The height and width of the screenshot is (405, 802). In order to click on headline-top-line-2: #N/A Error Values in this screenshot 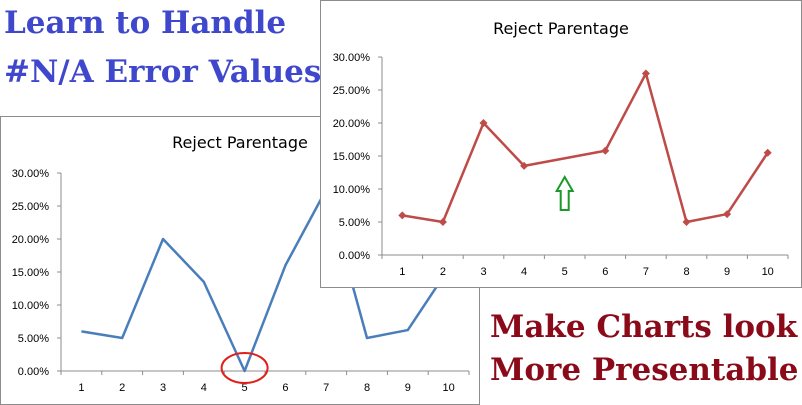, I will do `click(163, 72)`.